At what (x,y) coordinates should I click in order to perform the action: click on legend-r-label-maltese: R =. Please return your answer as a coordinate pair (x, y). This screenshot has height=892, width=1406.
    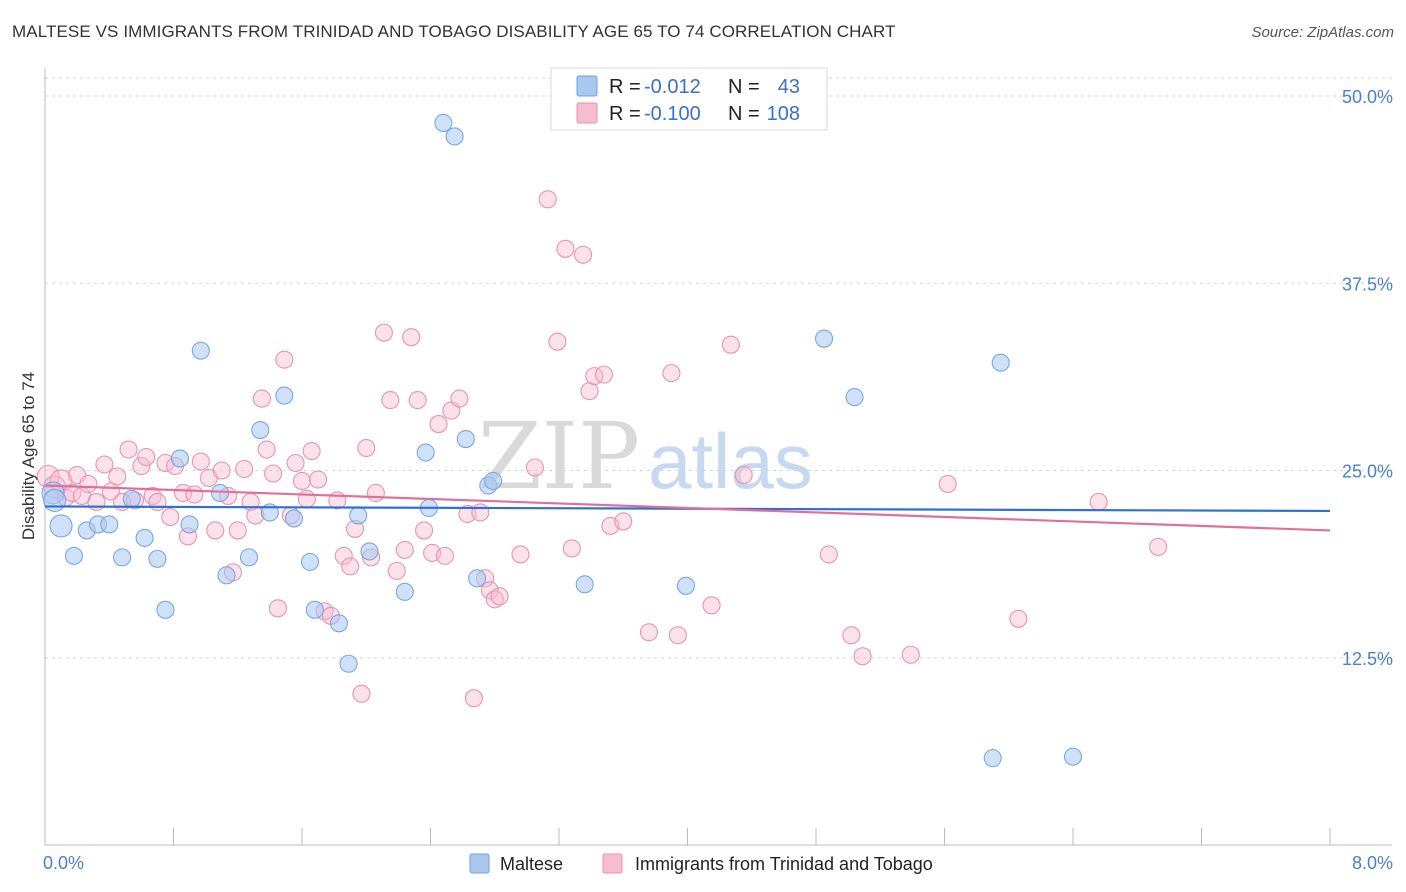
    Looking at the image, I should click on (625, 87).